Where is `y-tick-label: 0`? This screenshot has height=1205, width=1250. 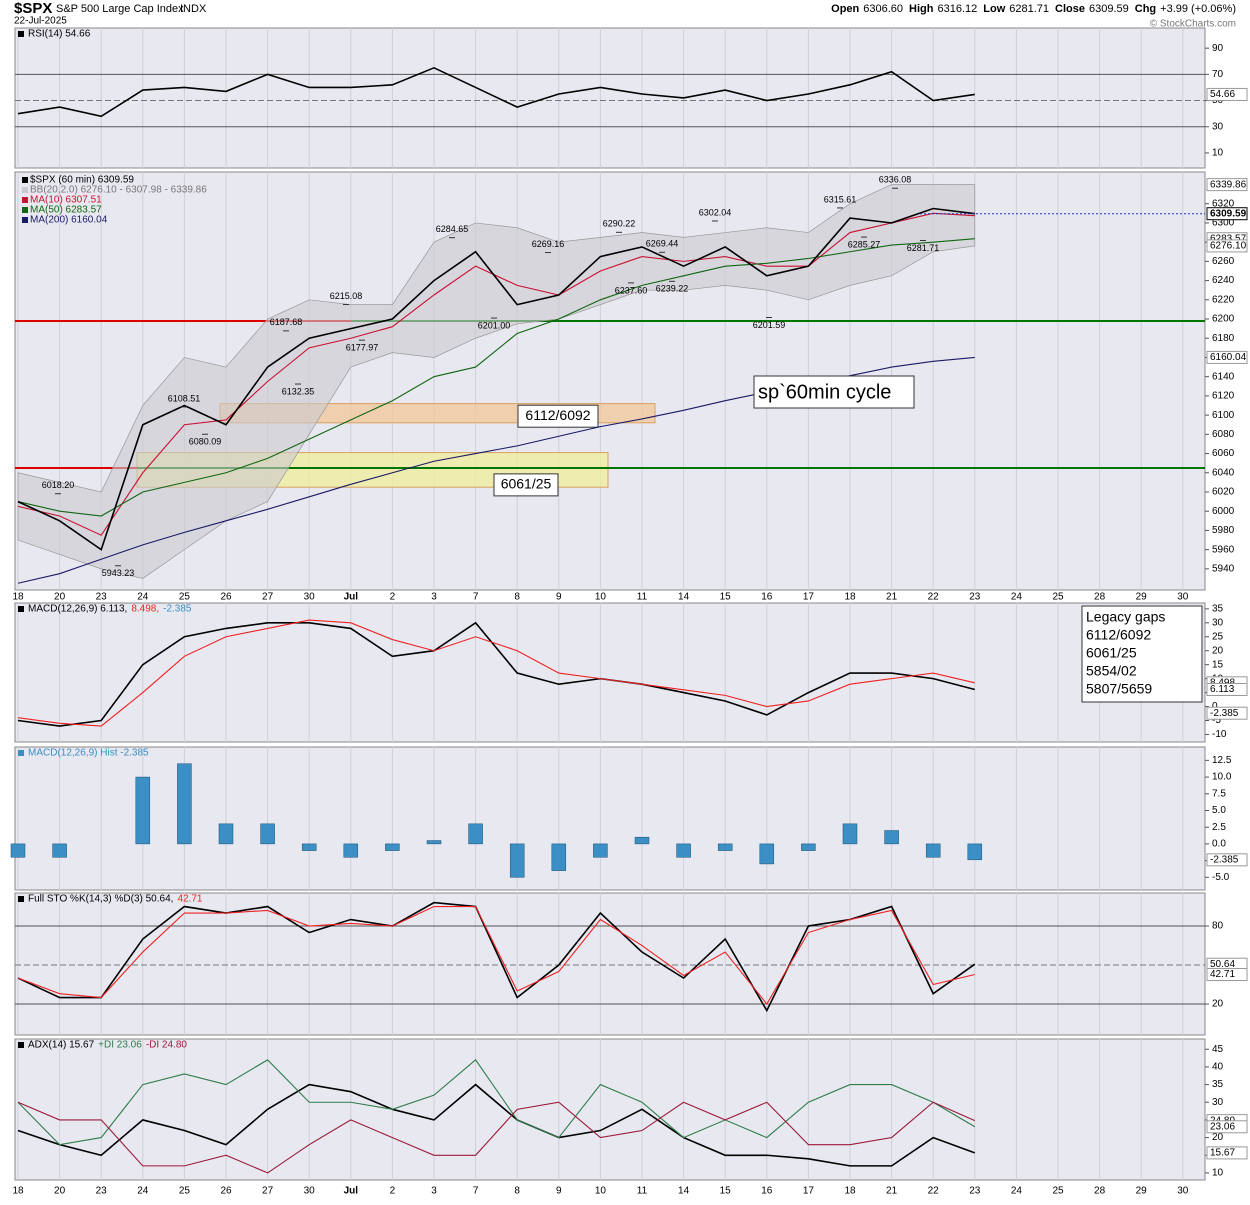
y-tick-label: 0 is located at coordinates (1215, 706).